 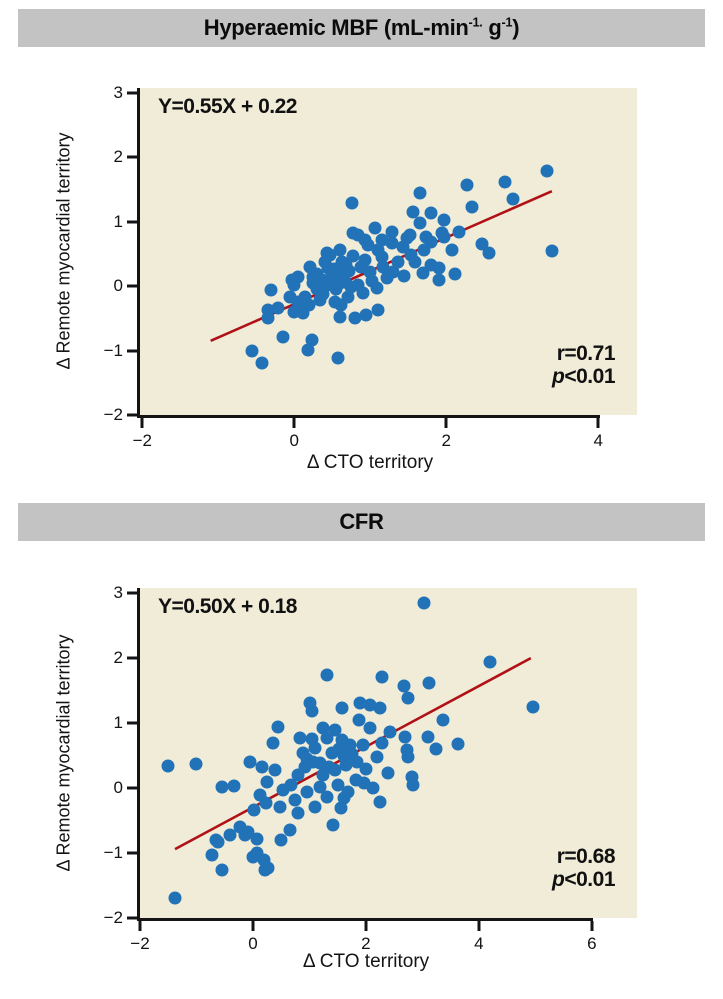 What do you see at coordinates (475, 22) in the screenshot?
I see `title-superscript: -1.` at bounding box center [475, 22].